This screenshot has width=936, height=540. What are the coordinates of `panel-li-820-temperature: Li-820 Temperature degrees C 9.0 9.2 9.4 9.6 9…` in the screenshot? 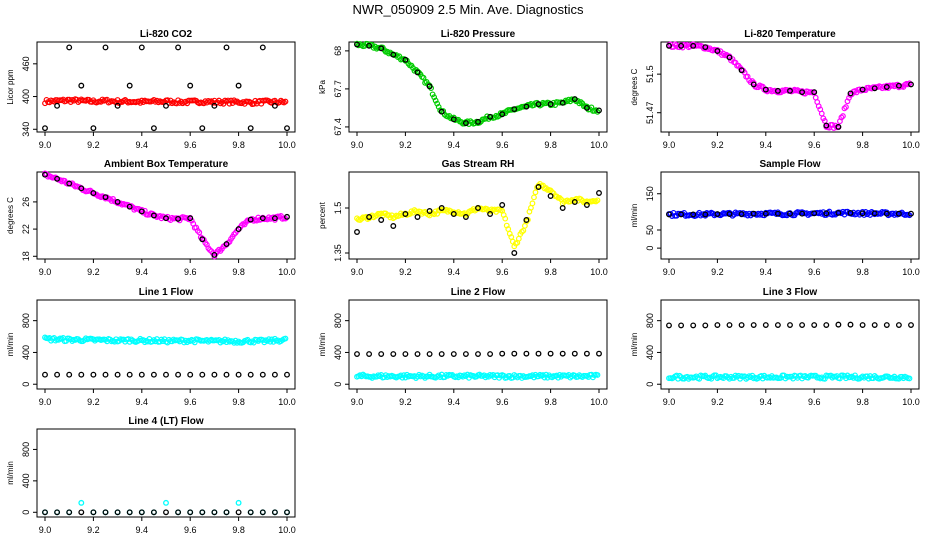 It's located at (775, 89).